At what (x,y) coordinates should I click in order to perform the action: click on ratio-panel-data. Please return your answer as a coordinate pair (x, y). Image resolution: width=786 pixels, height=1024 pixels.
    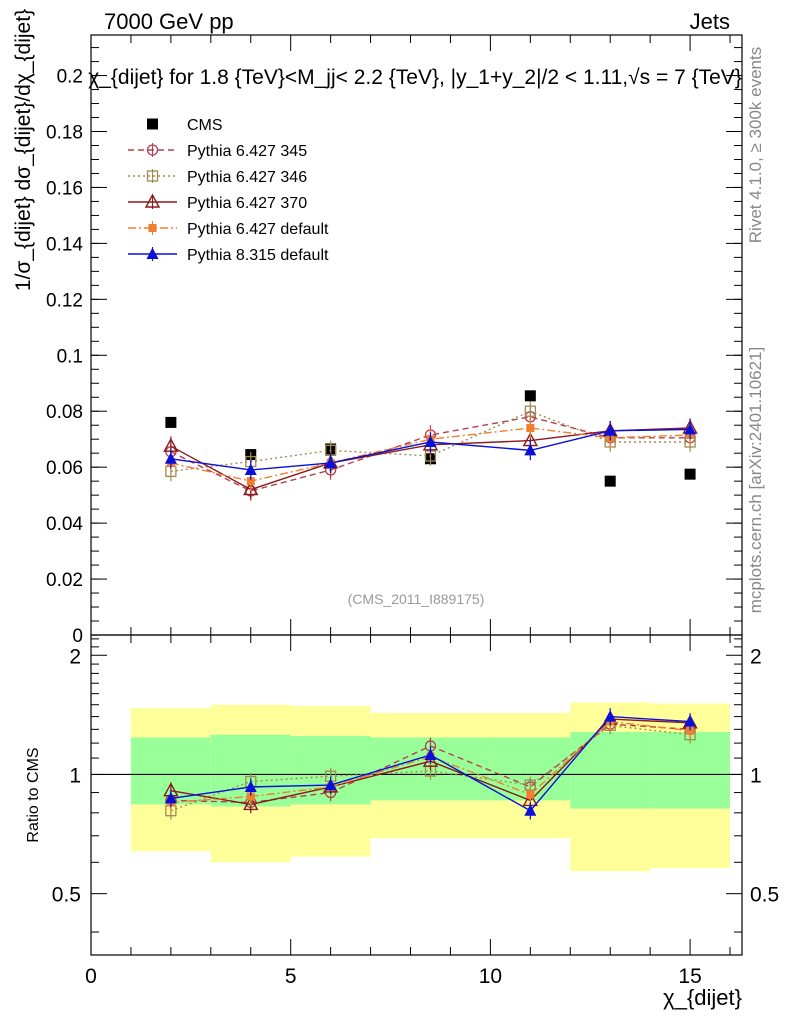
    Looking at the image, I should click on (430, 764).